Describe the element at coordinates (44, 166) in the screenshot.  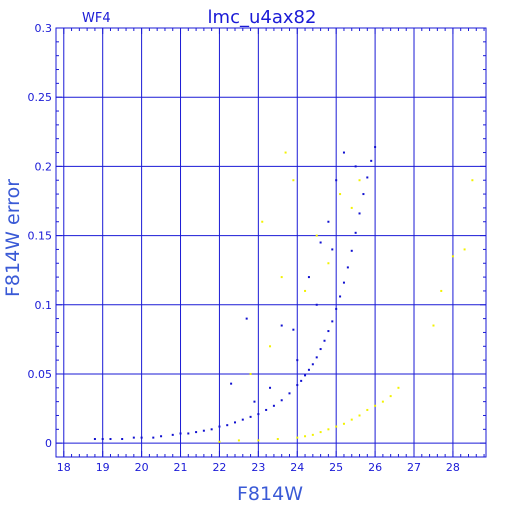
I see `y-tick-label: 0.2` at that location.